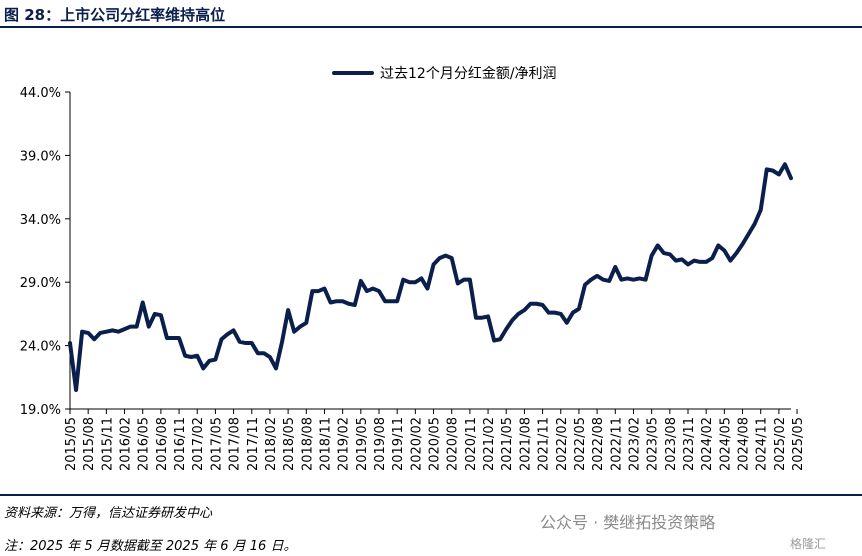 The height and width of the screenshot is (556, 862). What do you see at coordinates (40, 410) in the screenshot?
I see `y-tick-label: 19.0%` at bounding box center [40, 410].